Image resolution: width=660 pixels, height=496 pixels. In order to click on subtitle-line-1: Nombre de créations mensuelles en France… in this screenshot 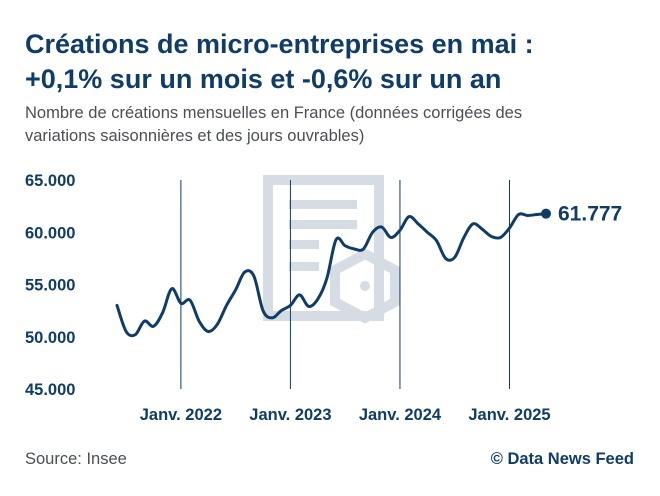, I will do `click(274, 113)`.